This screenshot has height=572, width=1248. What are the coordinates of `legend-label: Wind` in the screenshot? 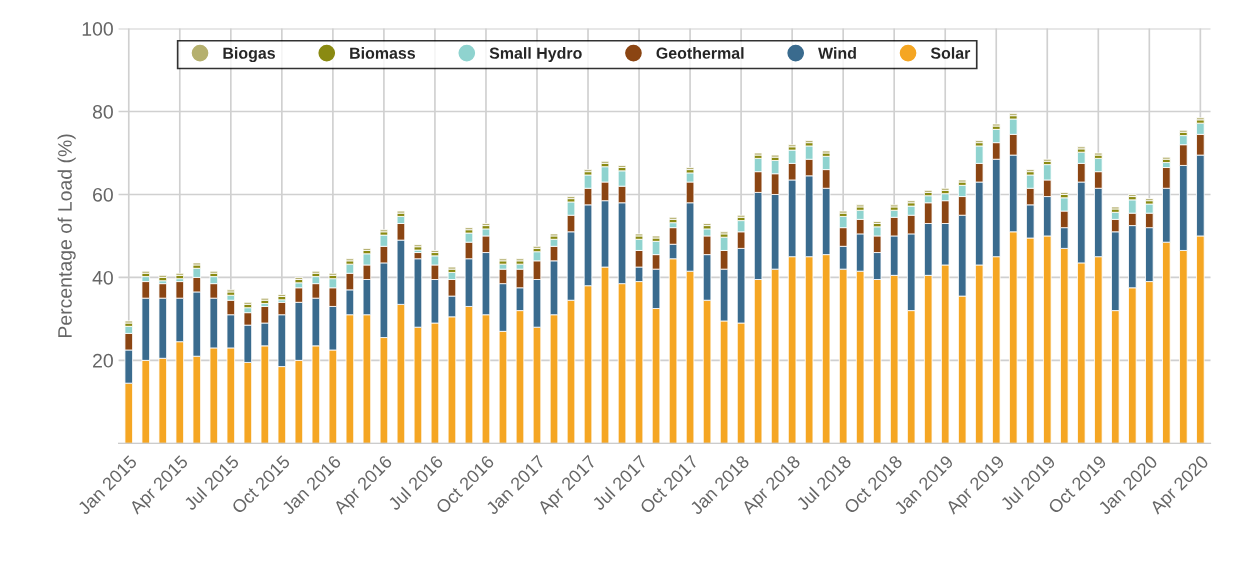 It's located at (837, 53).